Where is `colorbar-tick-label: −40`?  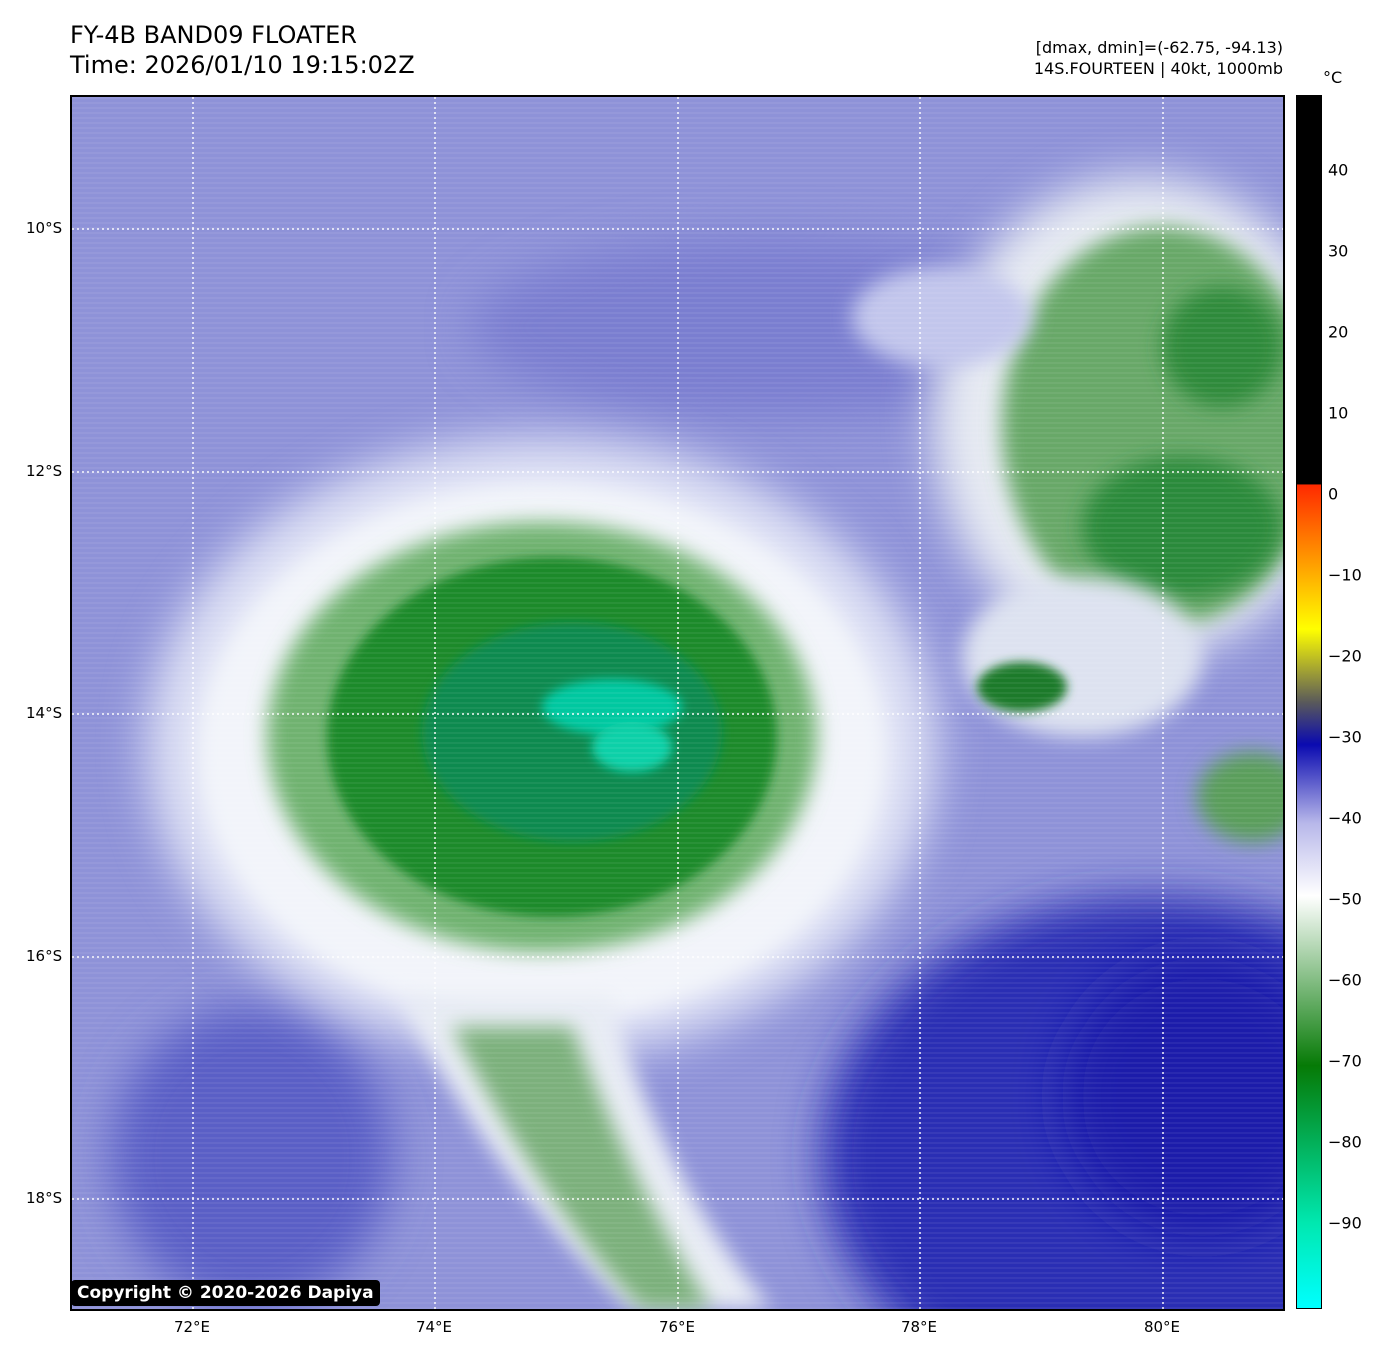
colorbar-tick-label: −40 is located at coordinates (1345, 818).